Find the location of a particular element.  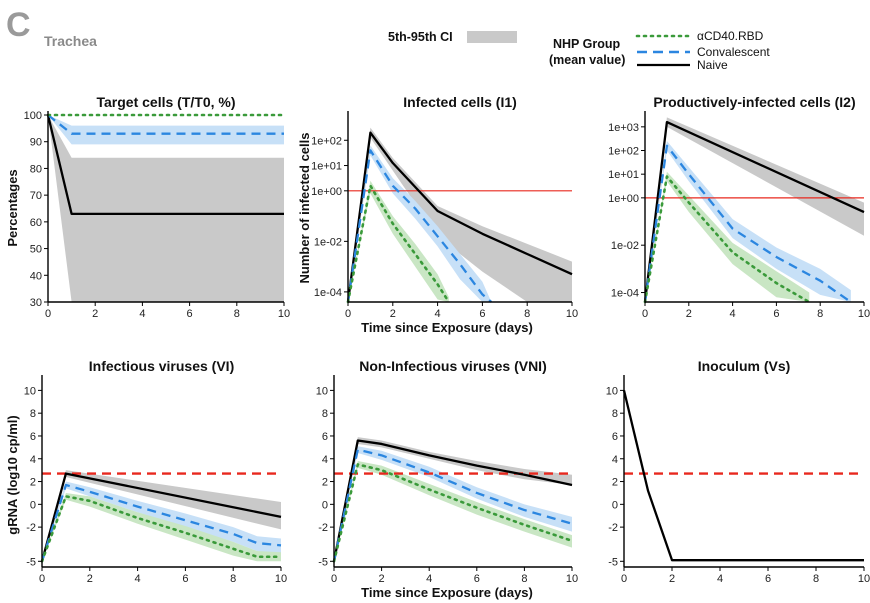

series-line-i2-convalescent is located at coordinates (747, 223).